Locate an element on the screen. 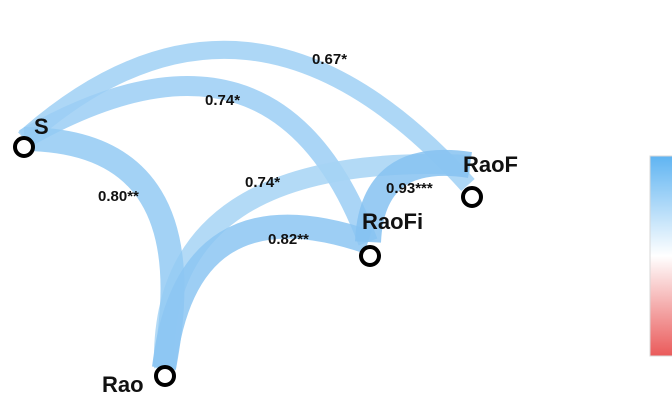 Image resolution: width=672 pixels, height=404 pixels. edge-label-S-RaoF: 0.67* is located at coordinates (329, 59).